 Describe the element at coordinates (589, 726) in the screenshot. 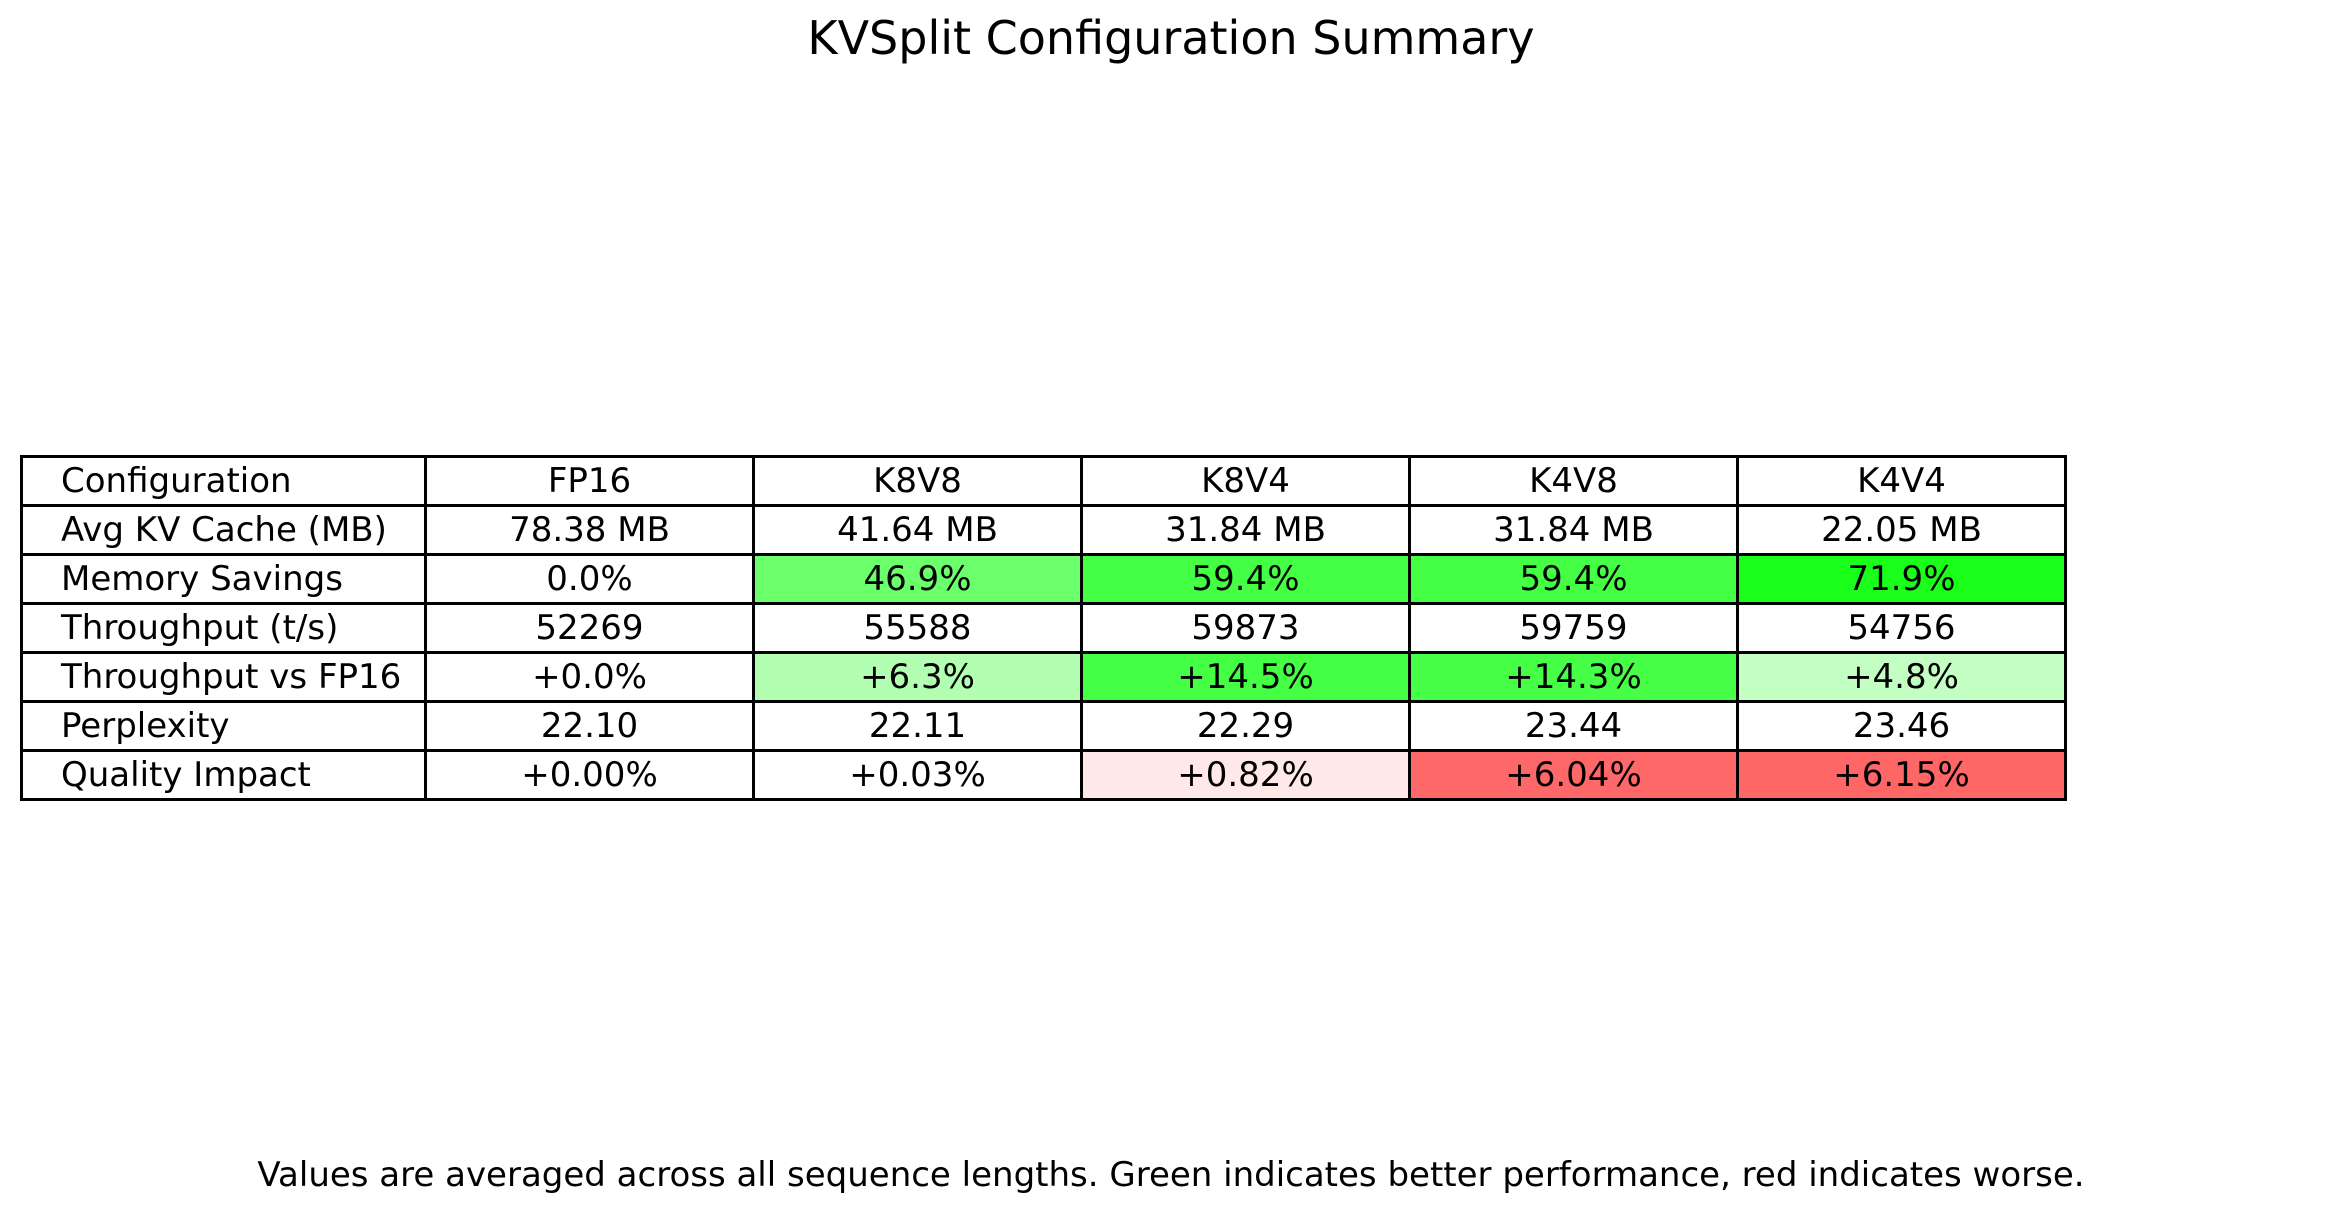

I see `value-cell: 22.10` at that location.